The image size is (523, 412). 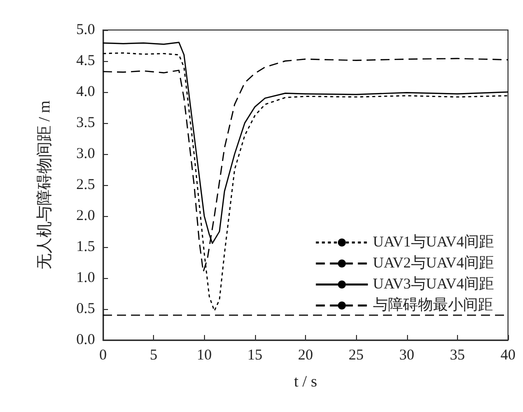 I want to click on legend-label: UAV2与UAV4间距, so click(x=433, y=263).